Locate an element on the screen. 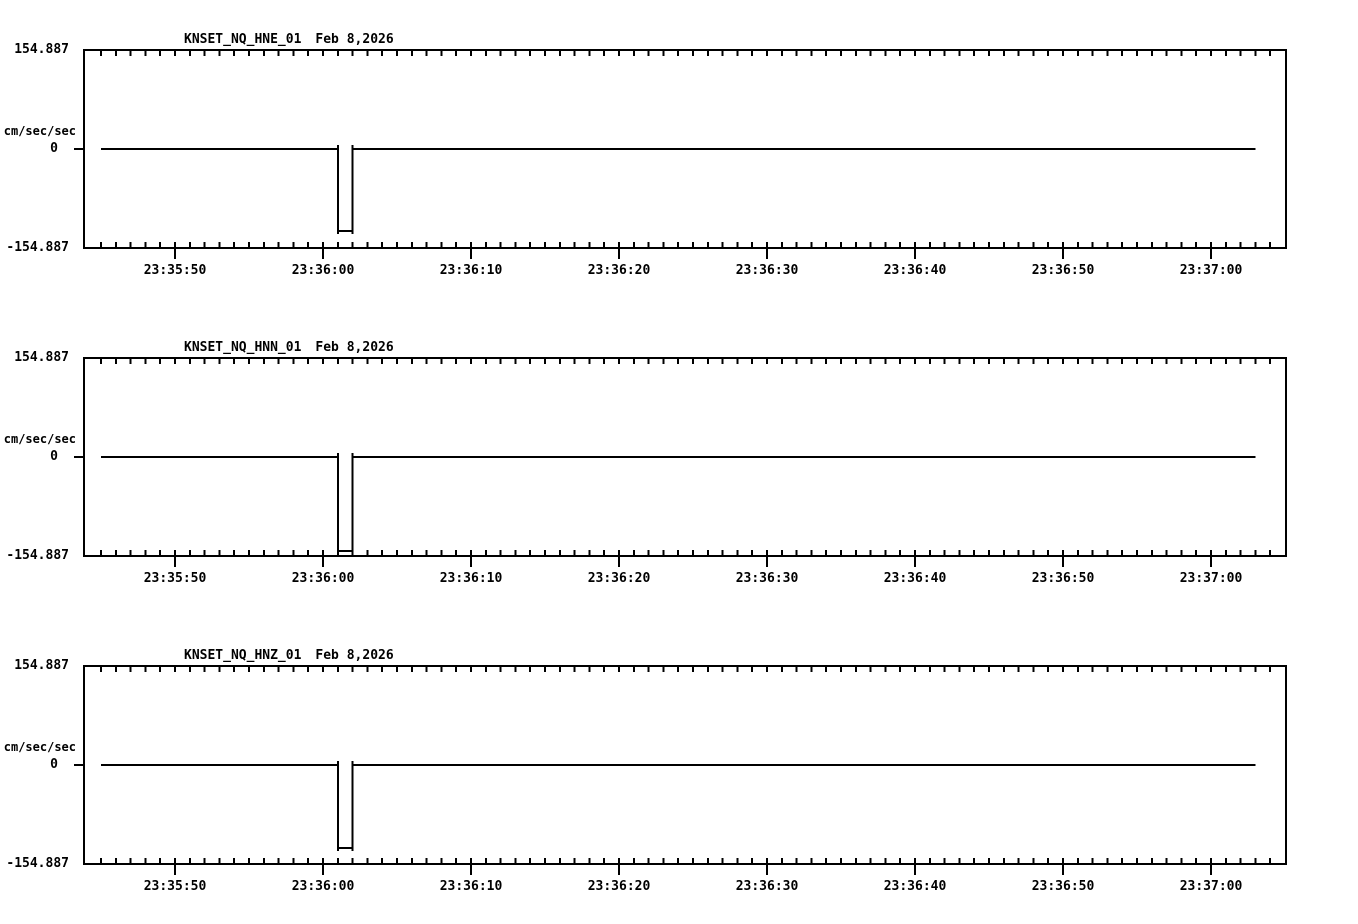  panel-title: KNSET_NQ_HNN_01 Feb 8,2026 is located at coordinates (289, 347).